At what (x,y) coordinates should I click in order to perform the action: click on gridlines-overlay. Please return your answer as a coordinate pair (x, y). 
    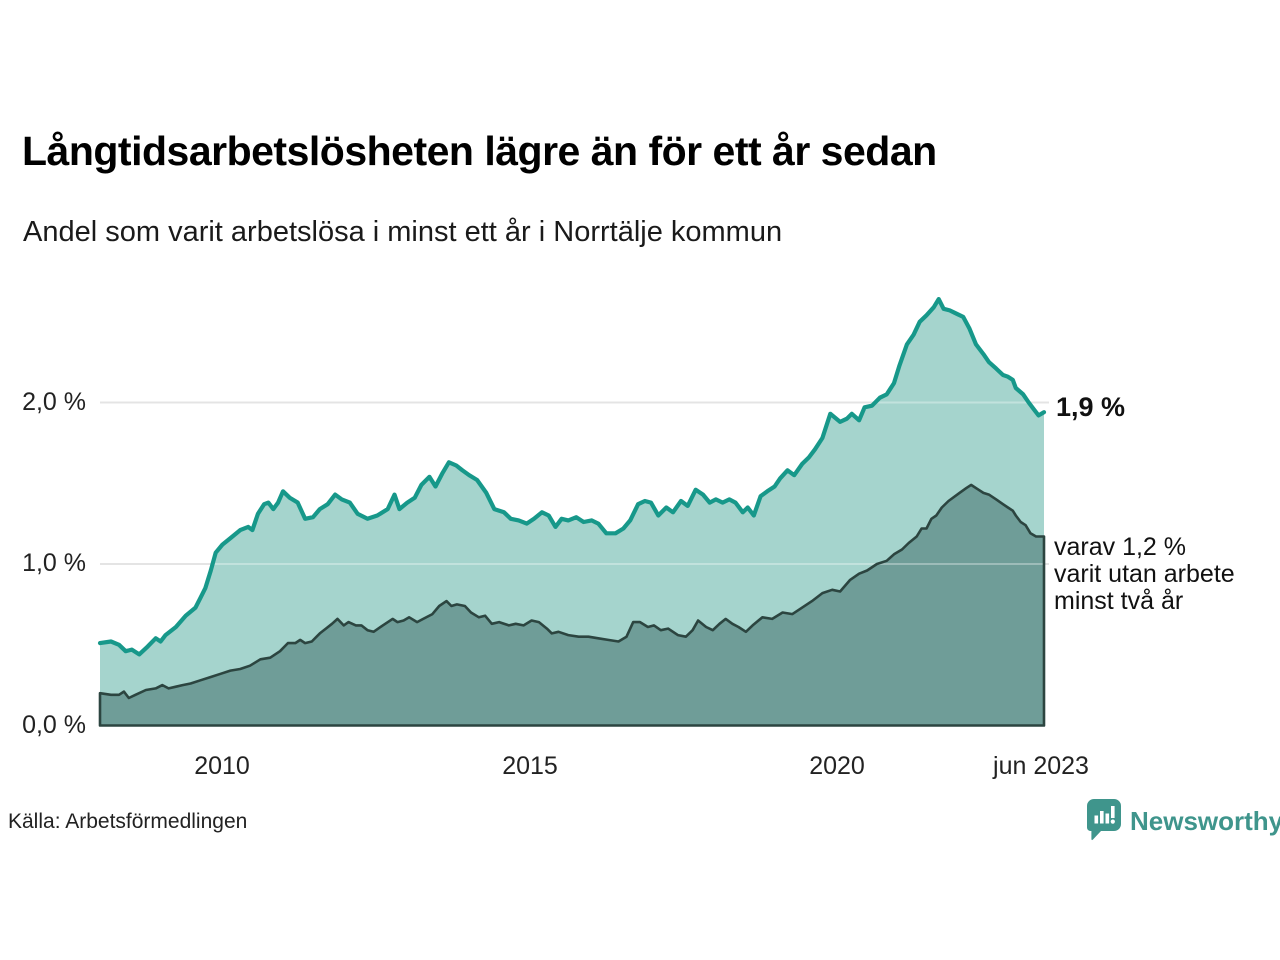
    Looking at the image, I should click on (574, 483).